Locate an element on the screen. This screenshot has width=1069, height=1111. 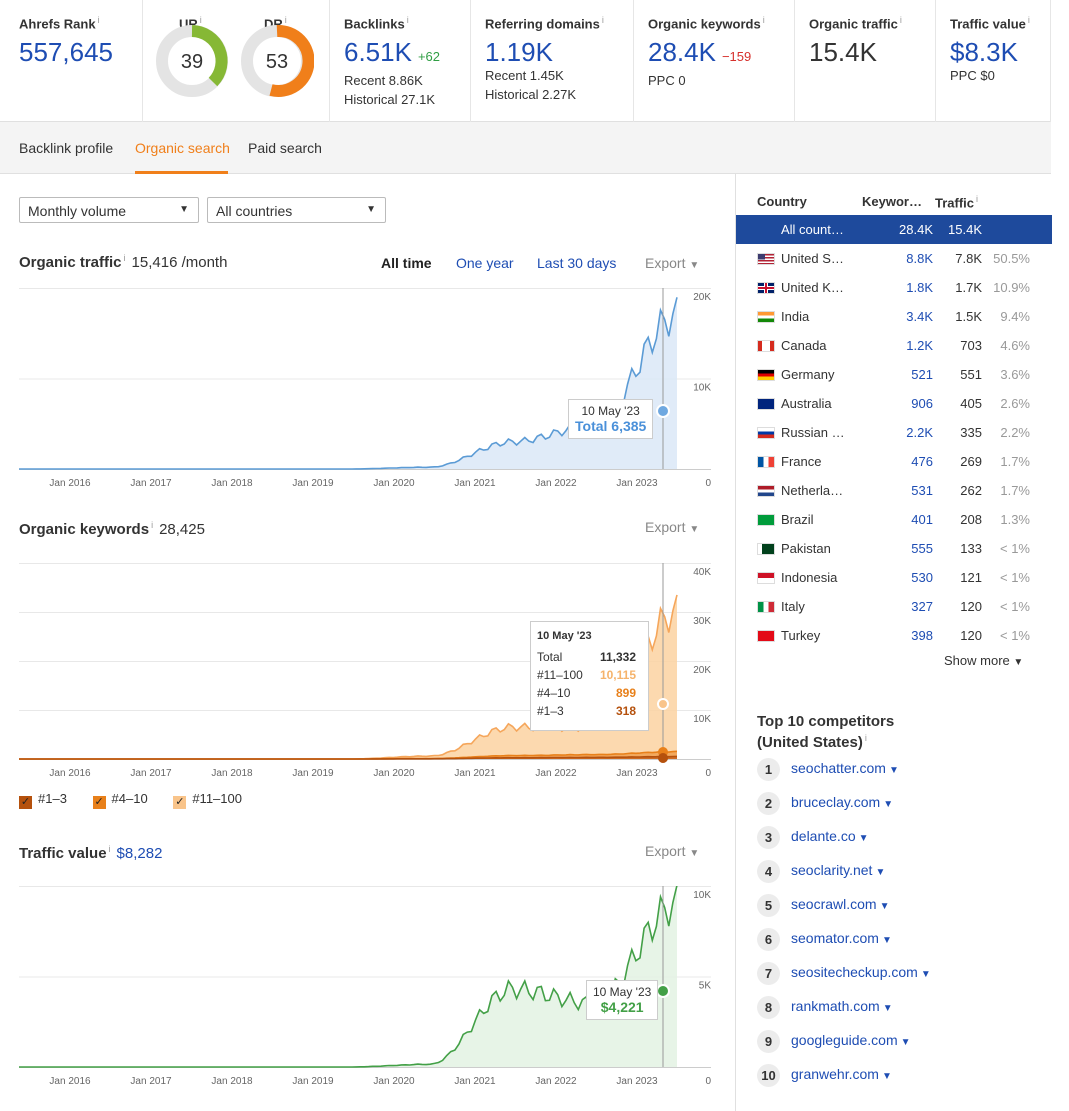
competitor-item: 6 seomator.com ▼ is located at coordinates (824, 939).